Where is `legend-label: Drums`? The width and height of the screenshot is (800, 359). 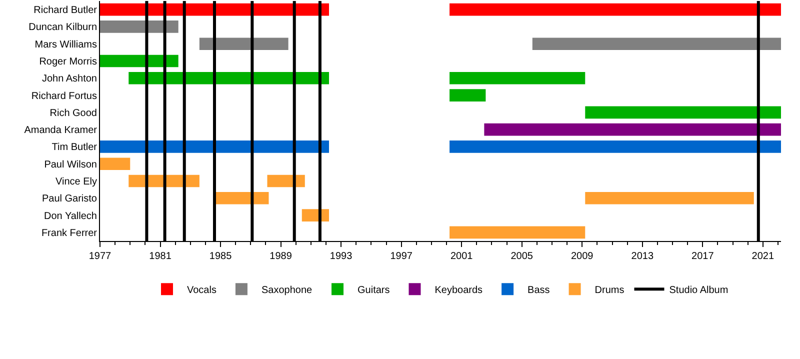
legend-label: Drums is located at coordinates (609, 290).